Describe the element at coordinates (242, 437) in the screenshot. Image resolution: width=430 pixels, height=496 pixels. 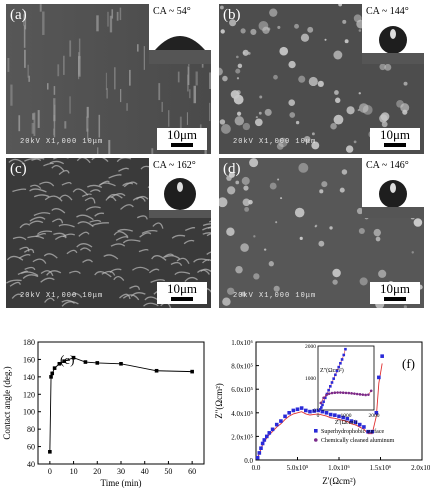
I see `y-tick-label: 2.0x10⁵` at that location.